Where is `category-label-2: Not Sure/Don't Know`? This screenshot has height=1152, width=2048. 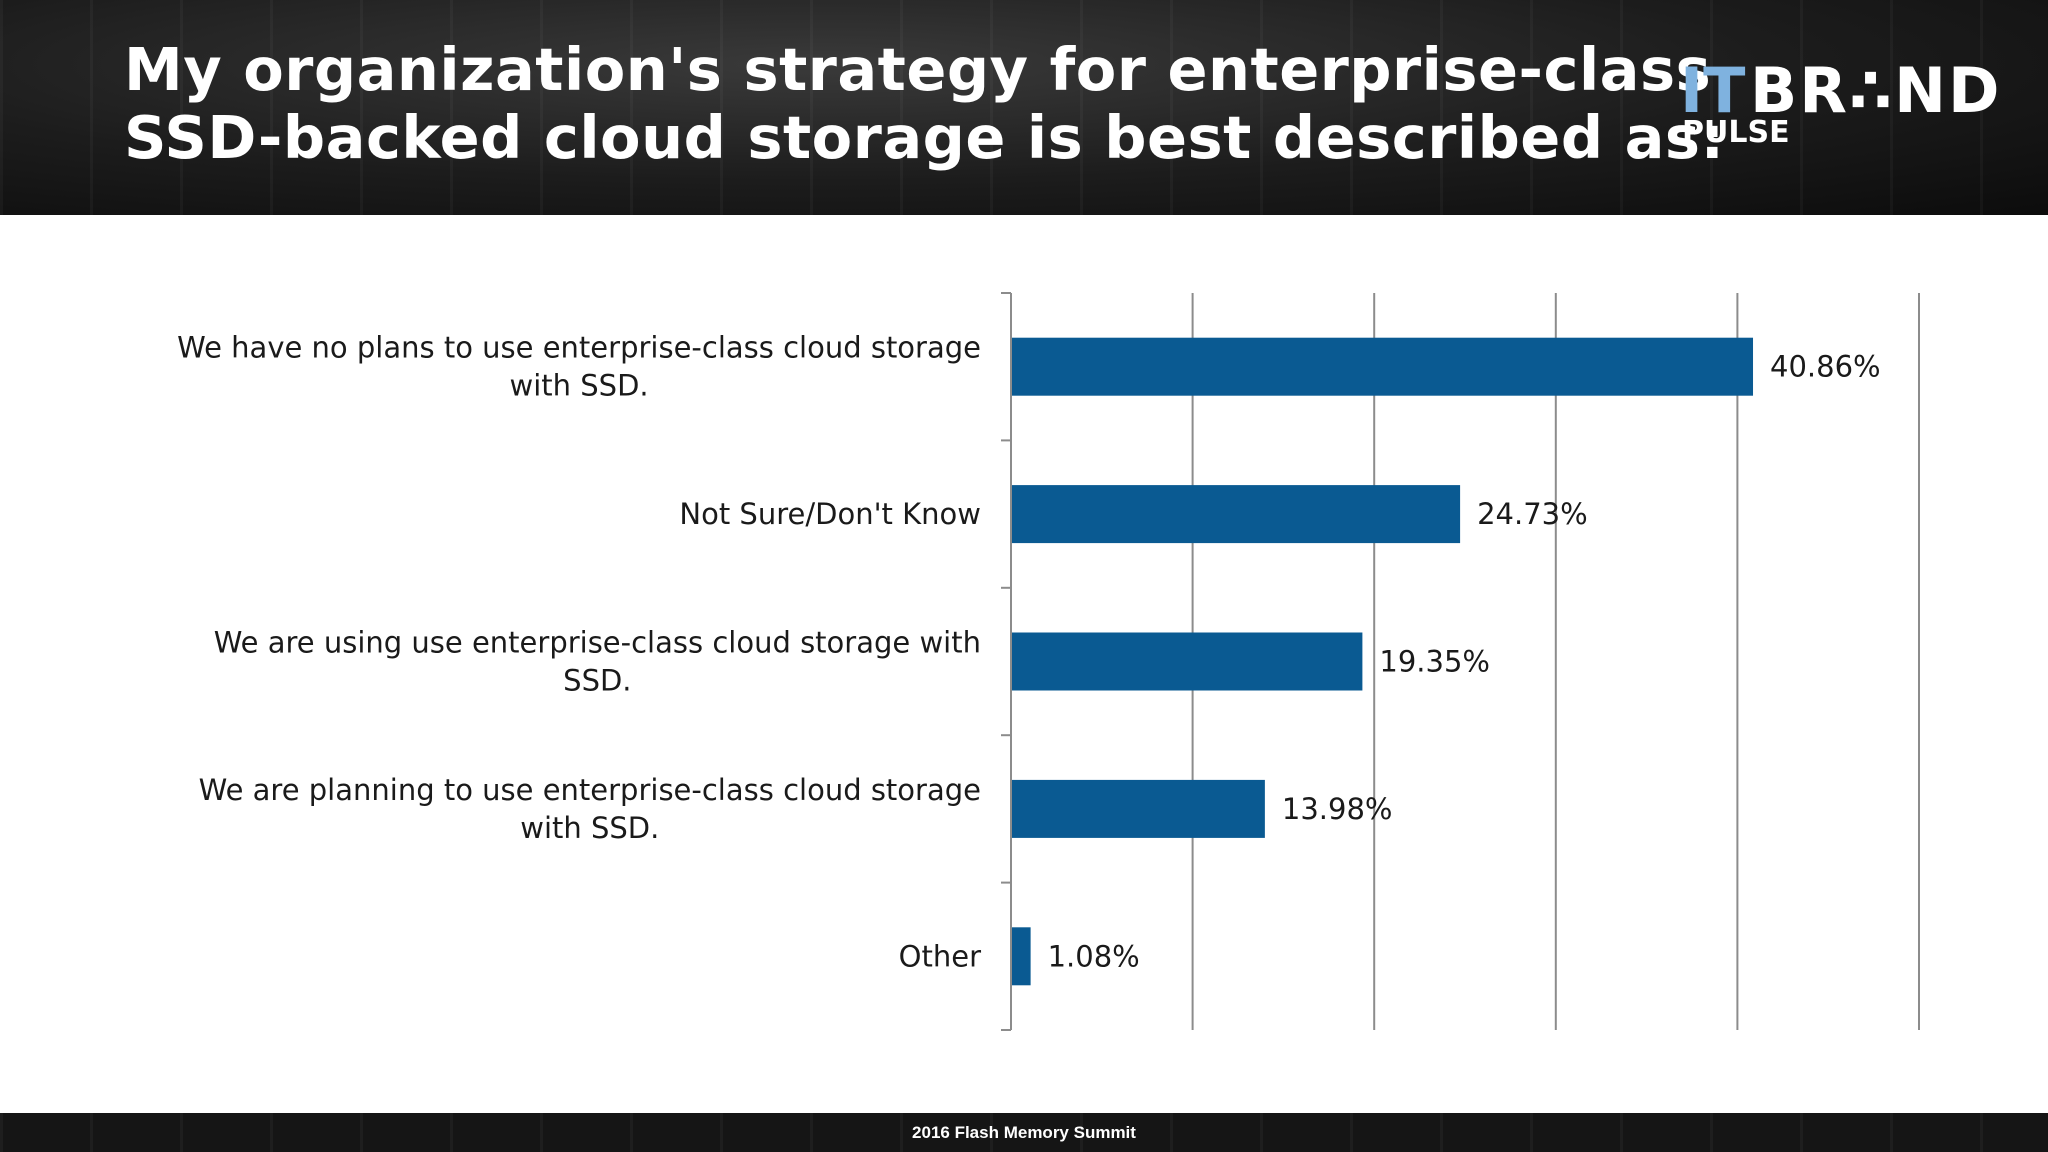 category-label-2: Not Sure/Don't Know is located at coordinates (830, 514).